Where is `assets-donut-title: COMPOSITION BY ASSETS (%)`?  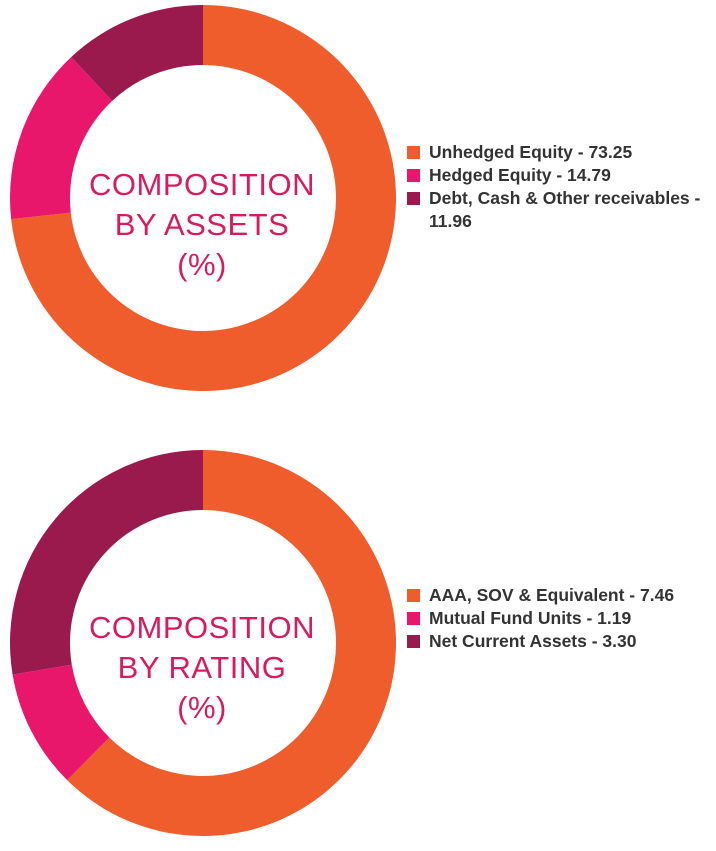
assets-donut-title: COMPOSITION BY ASSETS (%) is located at coordinates (202, 225).